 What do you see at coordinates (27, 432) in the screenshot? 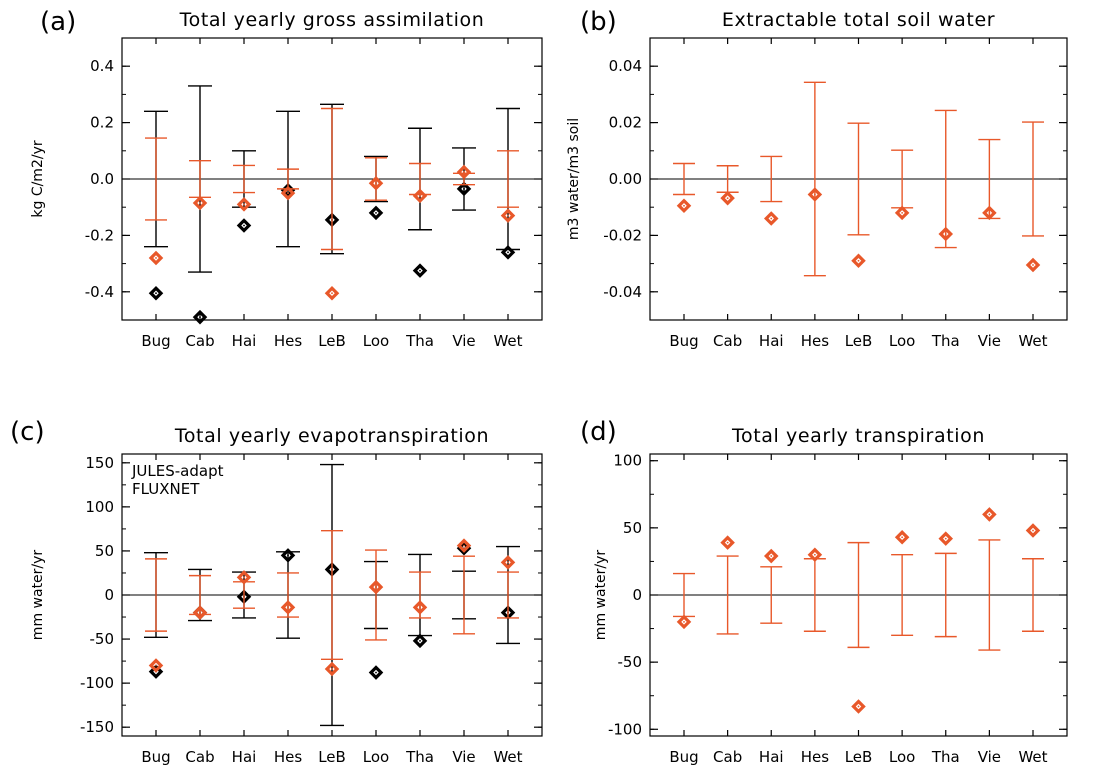
I see `panel-letter: (c)` at bounding box center [27, 432].